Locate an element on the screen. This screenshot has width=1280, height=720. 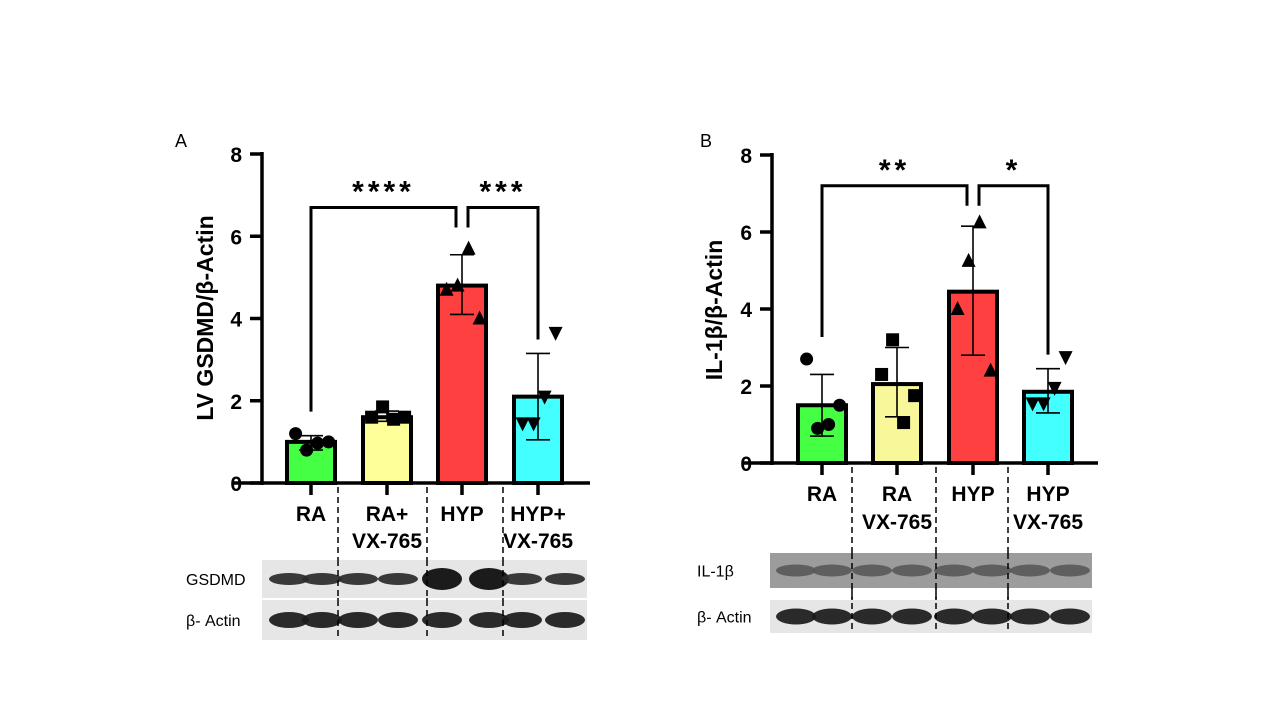
y-axis-label: LV GSDMD/β-Actin is located at coordinates (205, 317).